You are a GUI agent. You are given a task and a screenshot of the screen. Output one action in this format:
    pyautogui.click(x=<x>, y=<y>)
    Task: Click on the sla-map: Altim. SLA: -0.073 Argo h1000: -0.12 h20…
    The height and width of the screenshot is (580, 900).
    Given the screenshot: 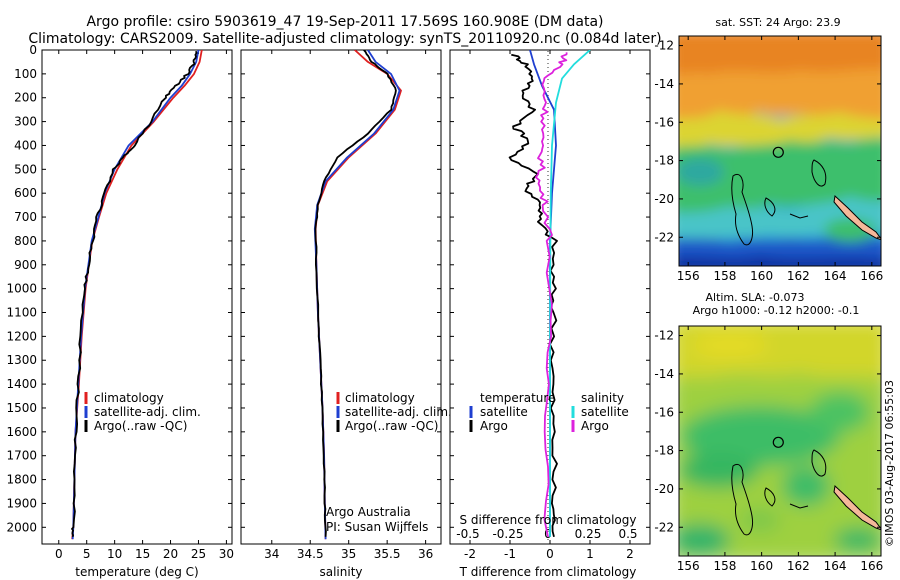 What is the action you would take?
    pyautogui.click(x=768, y=432)
    